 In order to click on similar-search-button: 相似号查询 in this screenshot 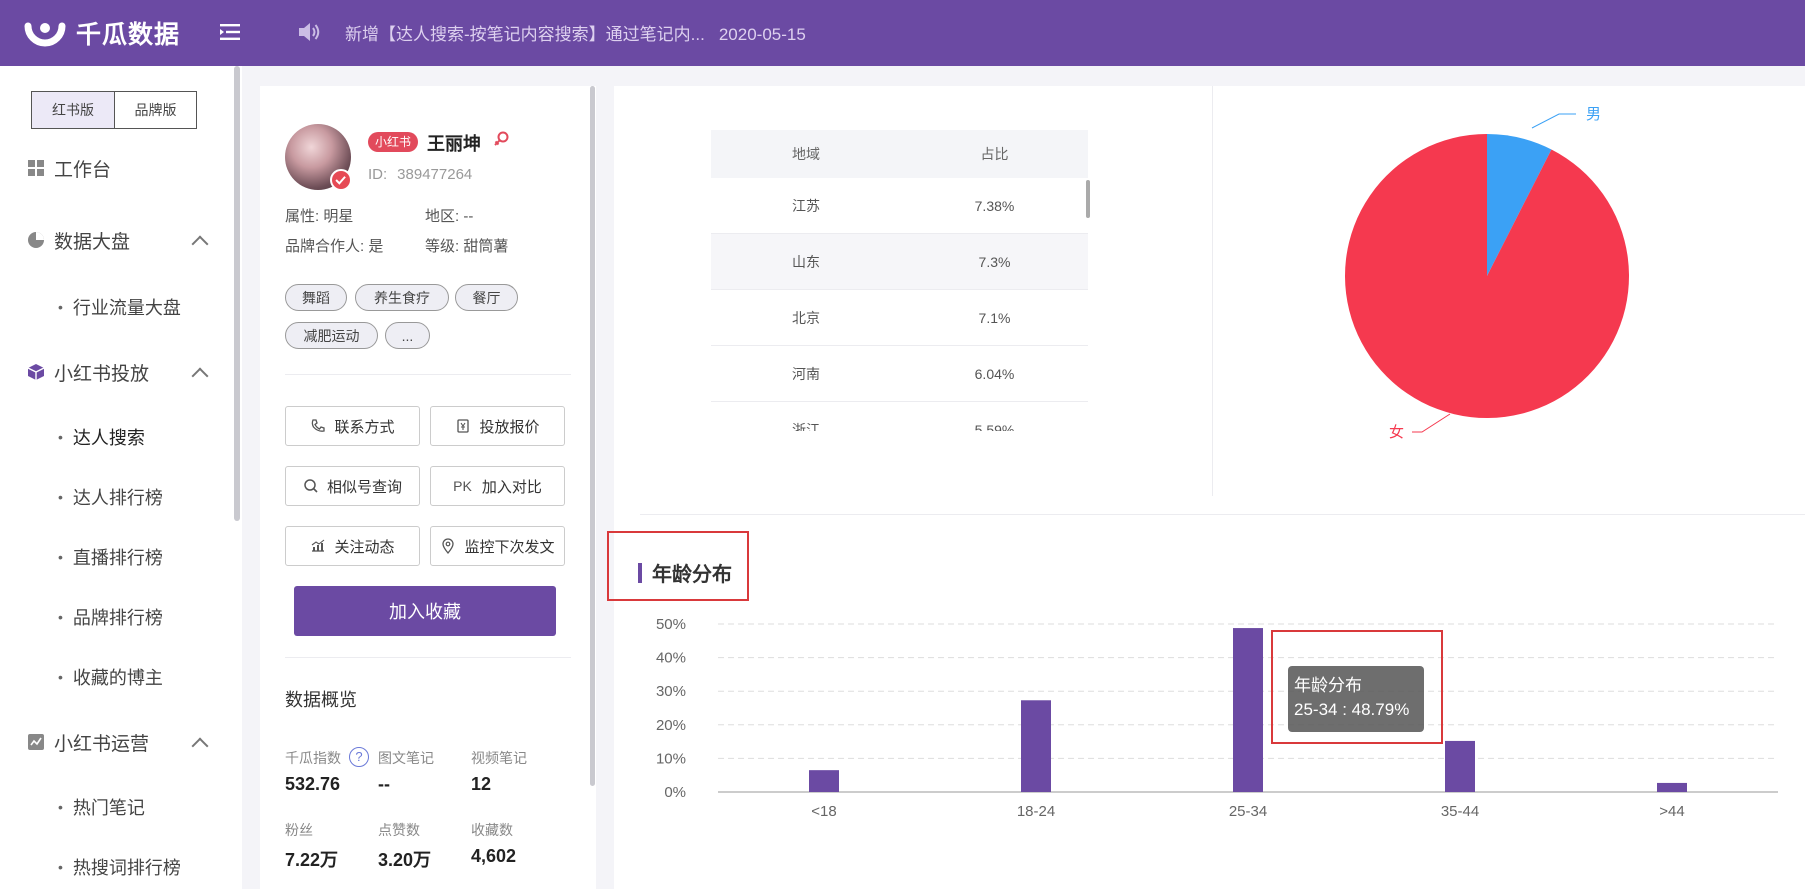, I will do `click(352, 486)`.